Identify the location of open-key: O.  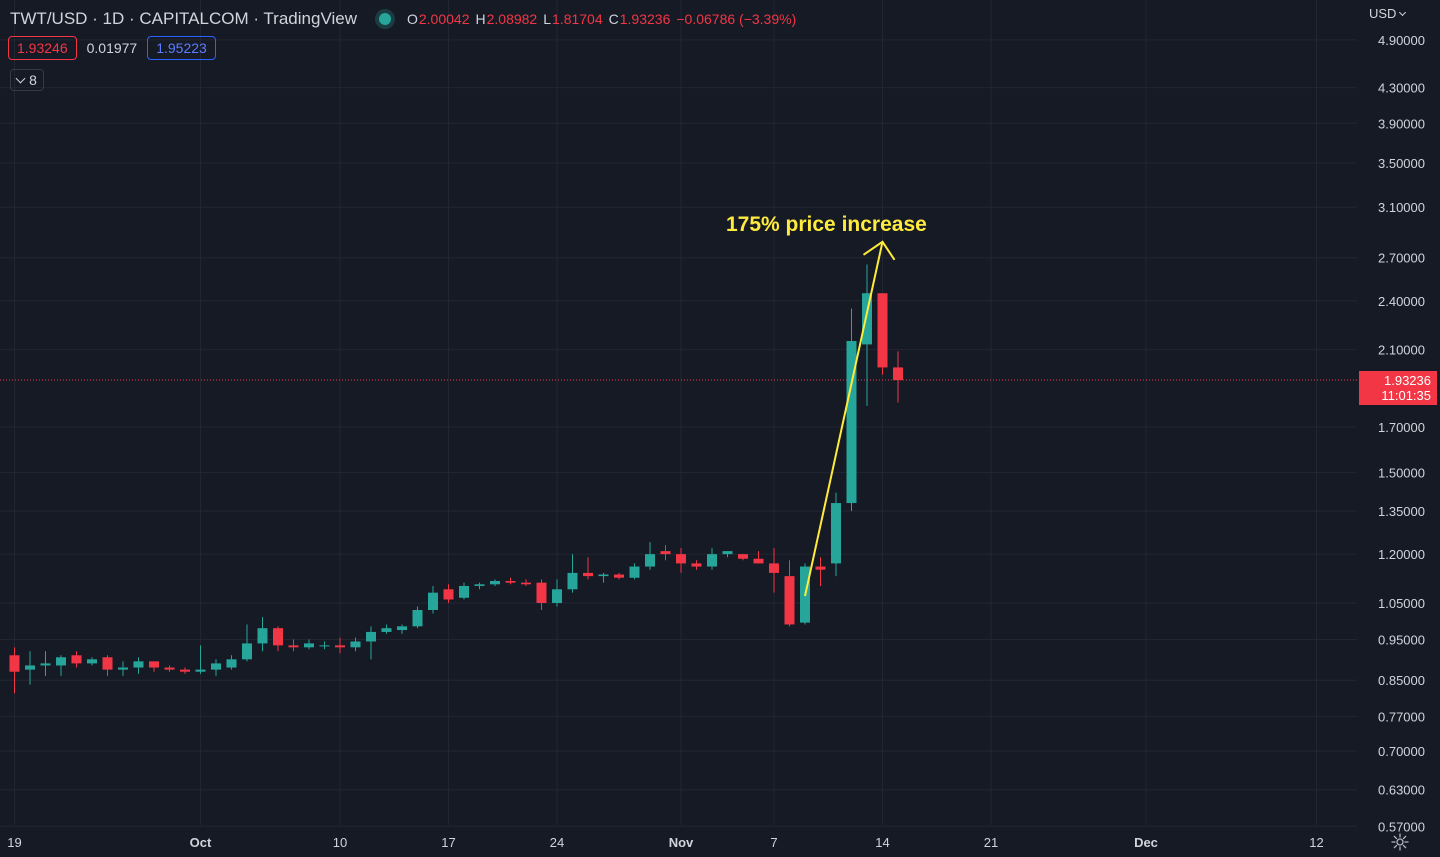
(412, 19).